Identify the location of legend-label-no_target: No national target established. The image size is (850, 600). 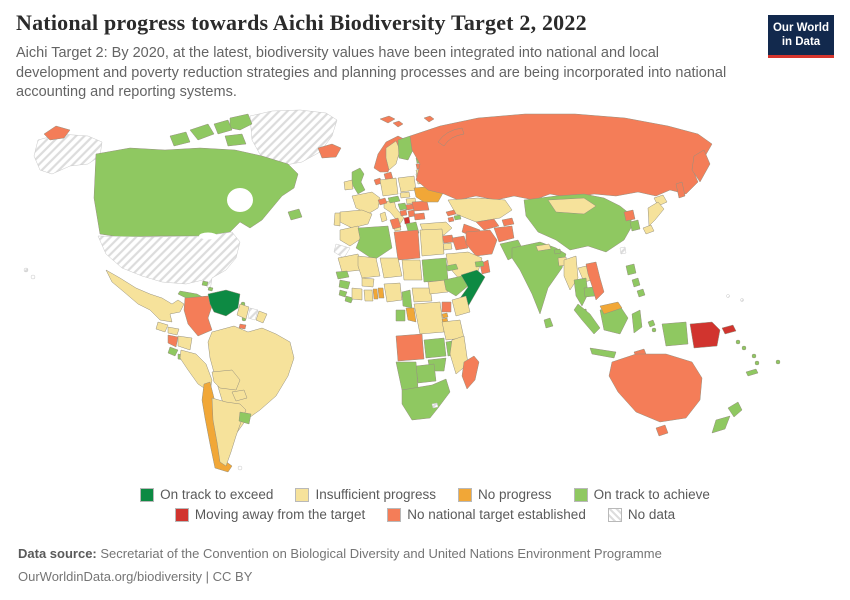
(496, 514).